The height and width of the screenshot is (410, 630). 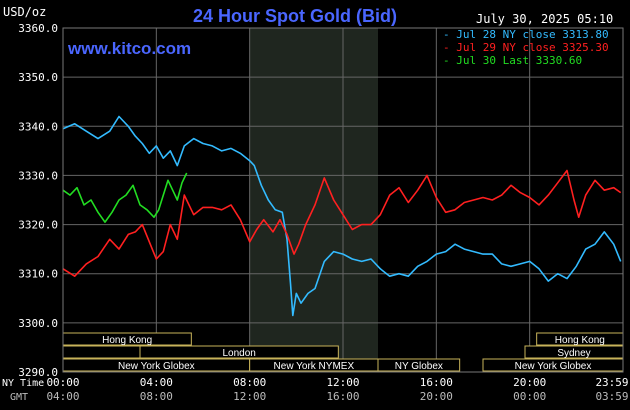 What do you see at coordinates (38, 77) in the screenshot?
I see `y-tick-label: 3350.0` at bounding box center [38, 77].